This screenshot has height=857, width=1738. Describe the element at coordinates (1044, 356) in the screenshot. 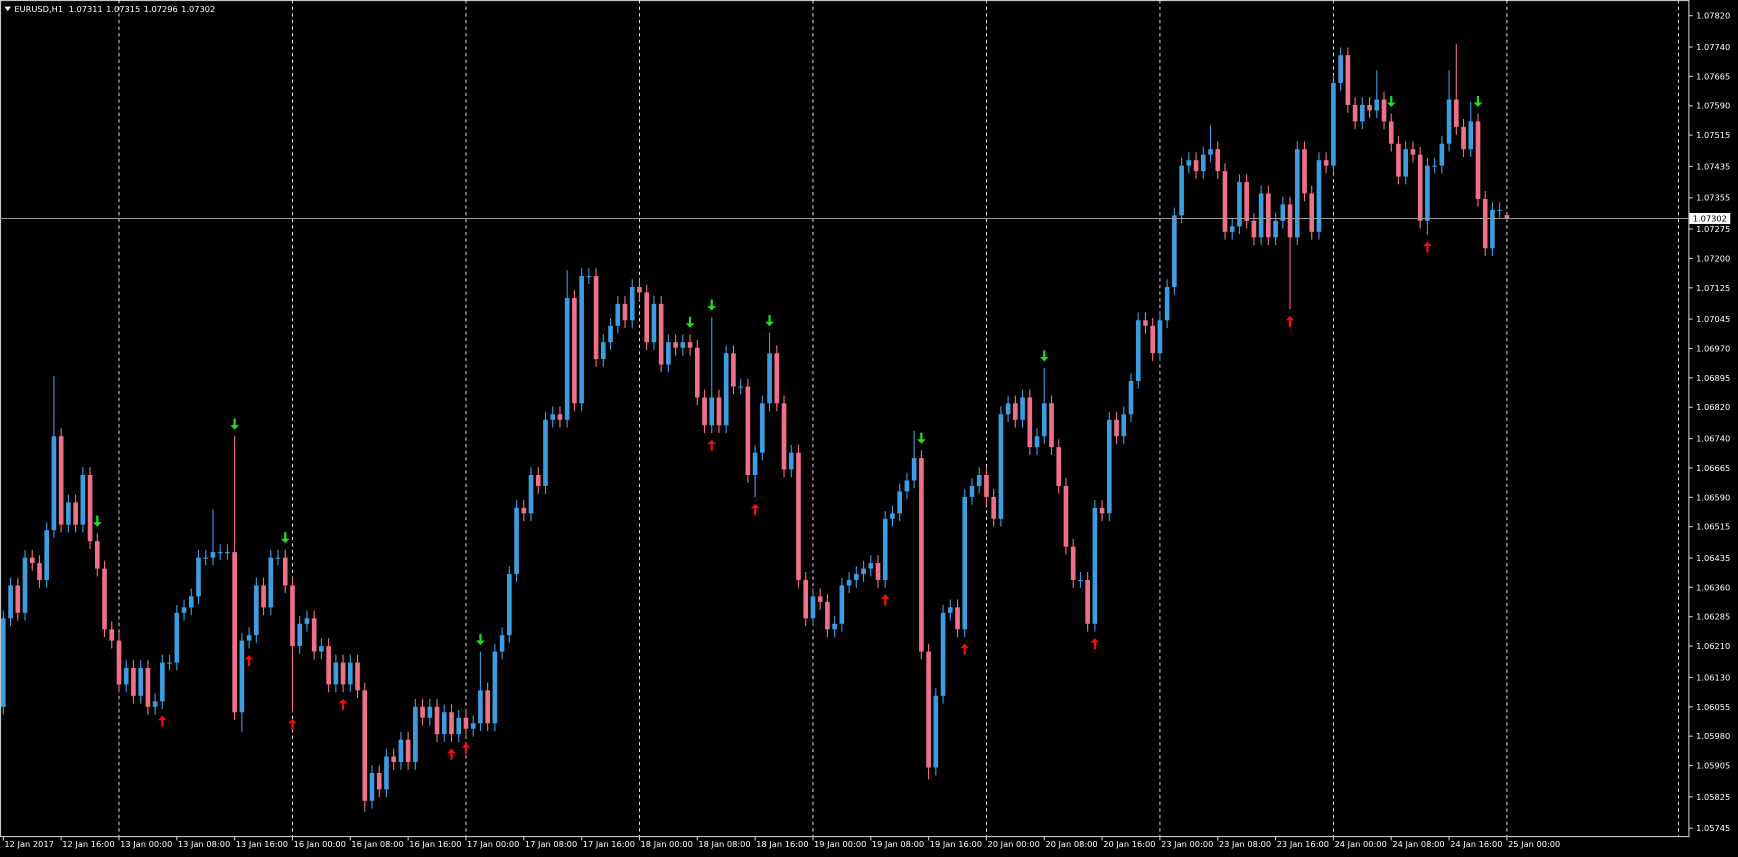

I see `sell-arrow` at that location.